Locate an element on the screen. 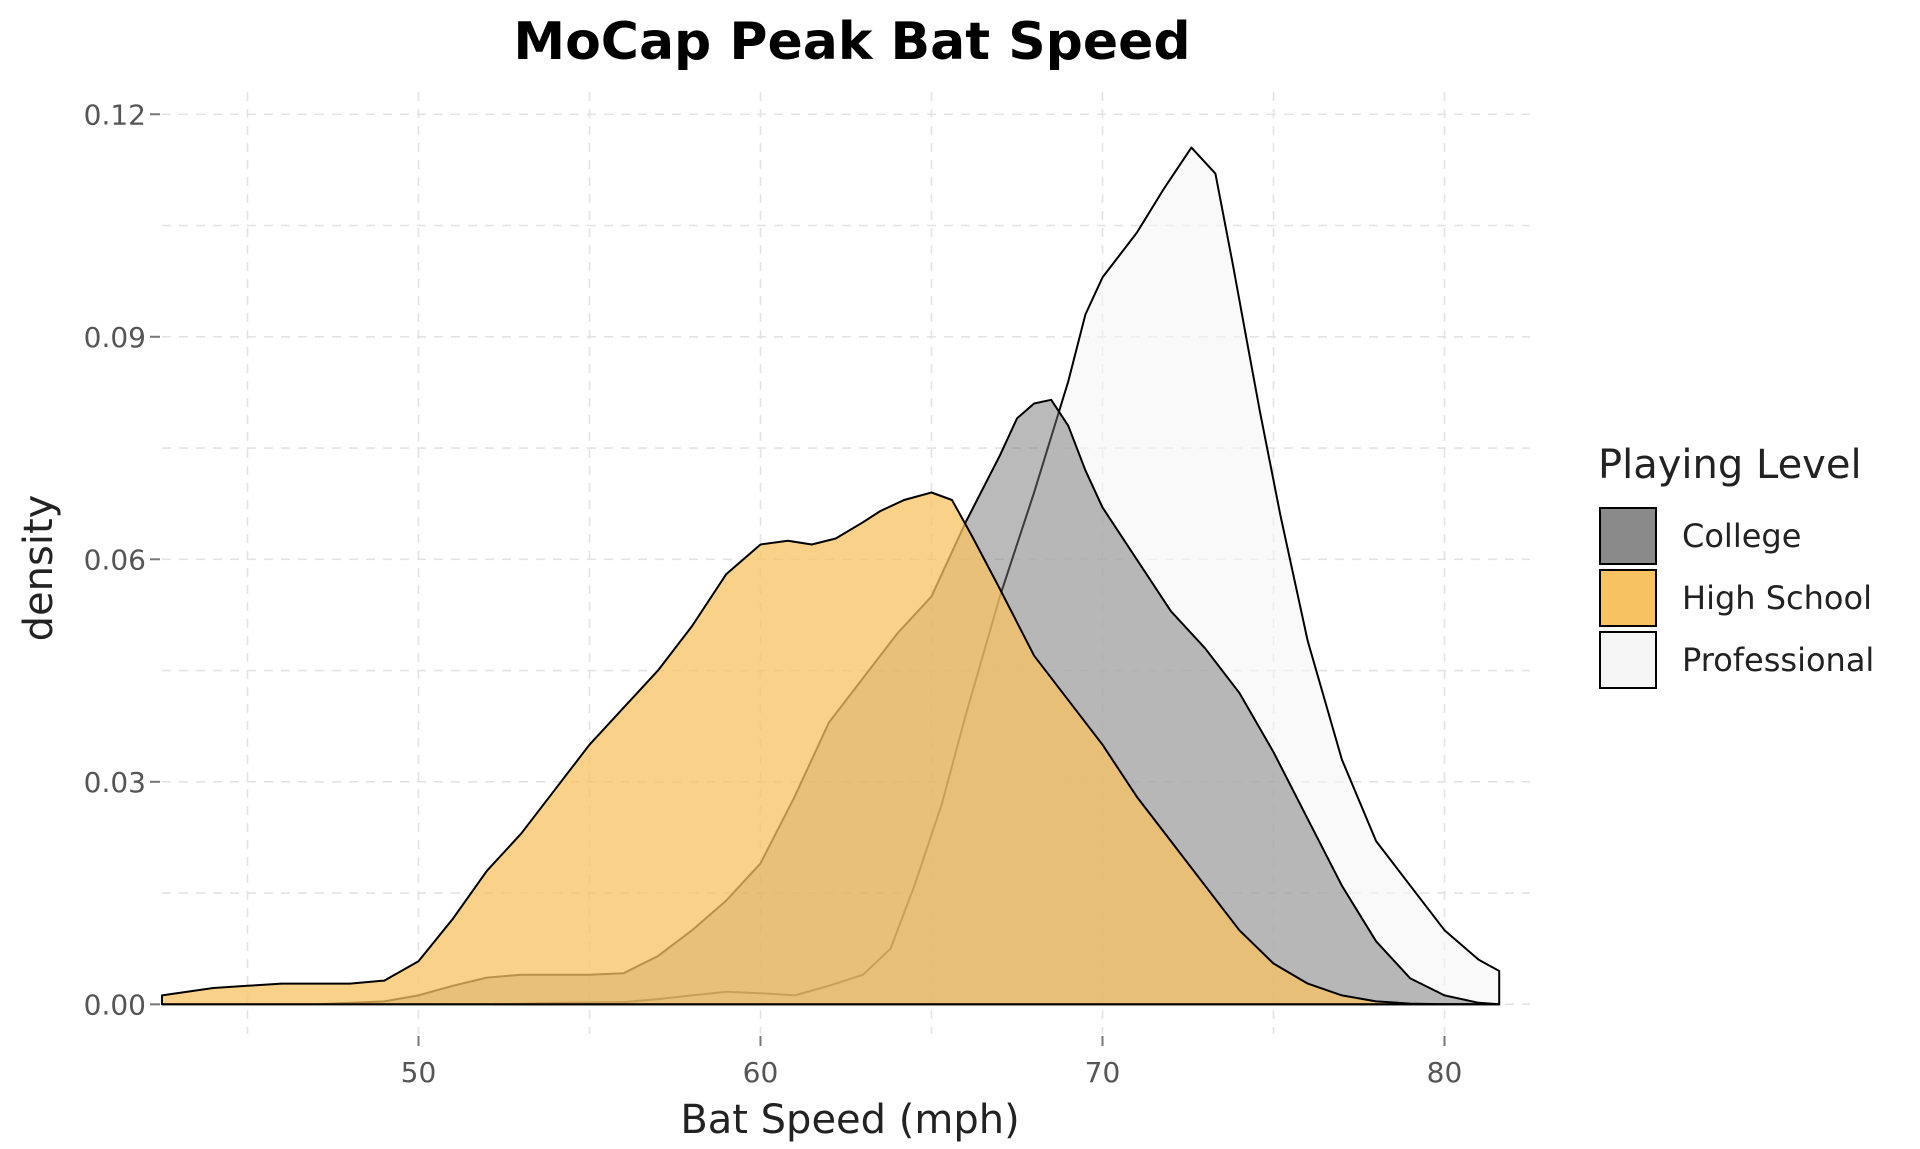 The image size is (1920, 1149). legend-label-professional: Professional is located at coordinates (1778, 660).